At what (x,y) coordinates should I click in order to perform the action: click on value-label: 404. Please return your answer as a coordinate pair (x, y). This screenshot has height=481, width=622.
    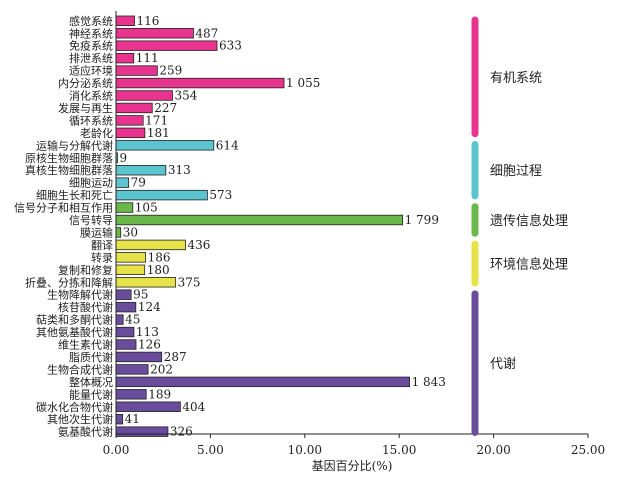
    Looking at the image, I should click on (193, 407).